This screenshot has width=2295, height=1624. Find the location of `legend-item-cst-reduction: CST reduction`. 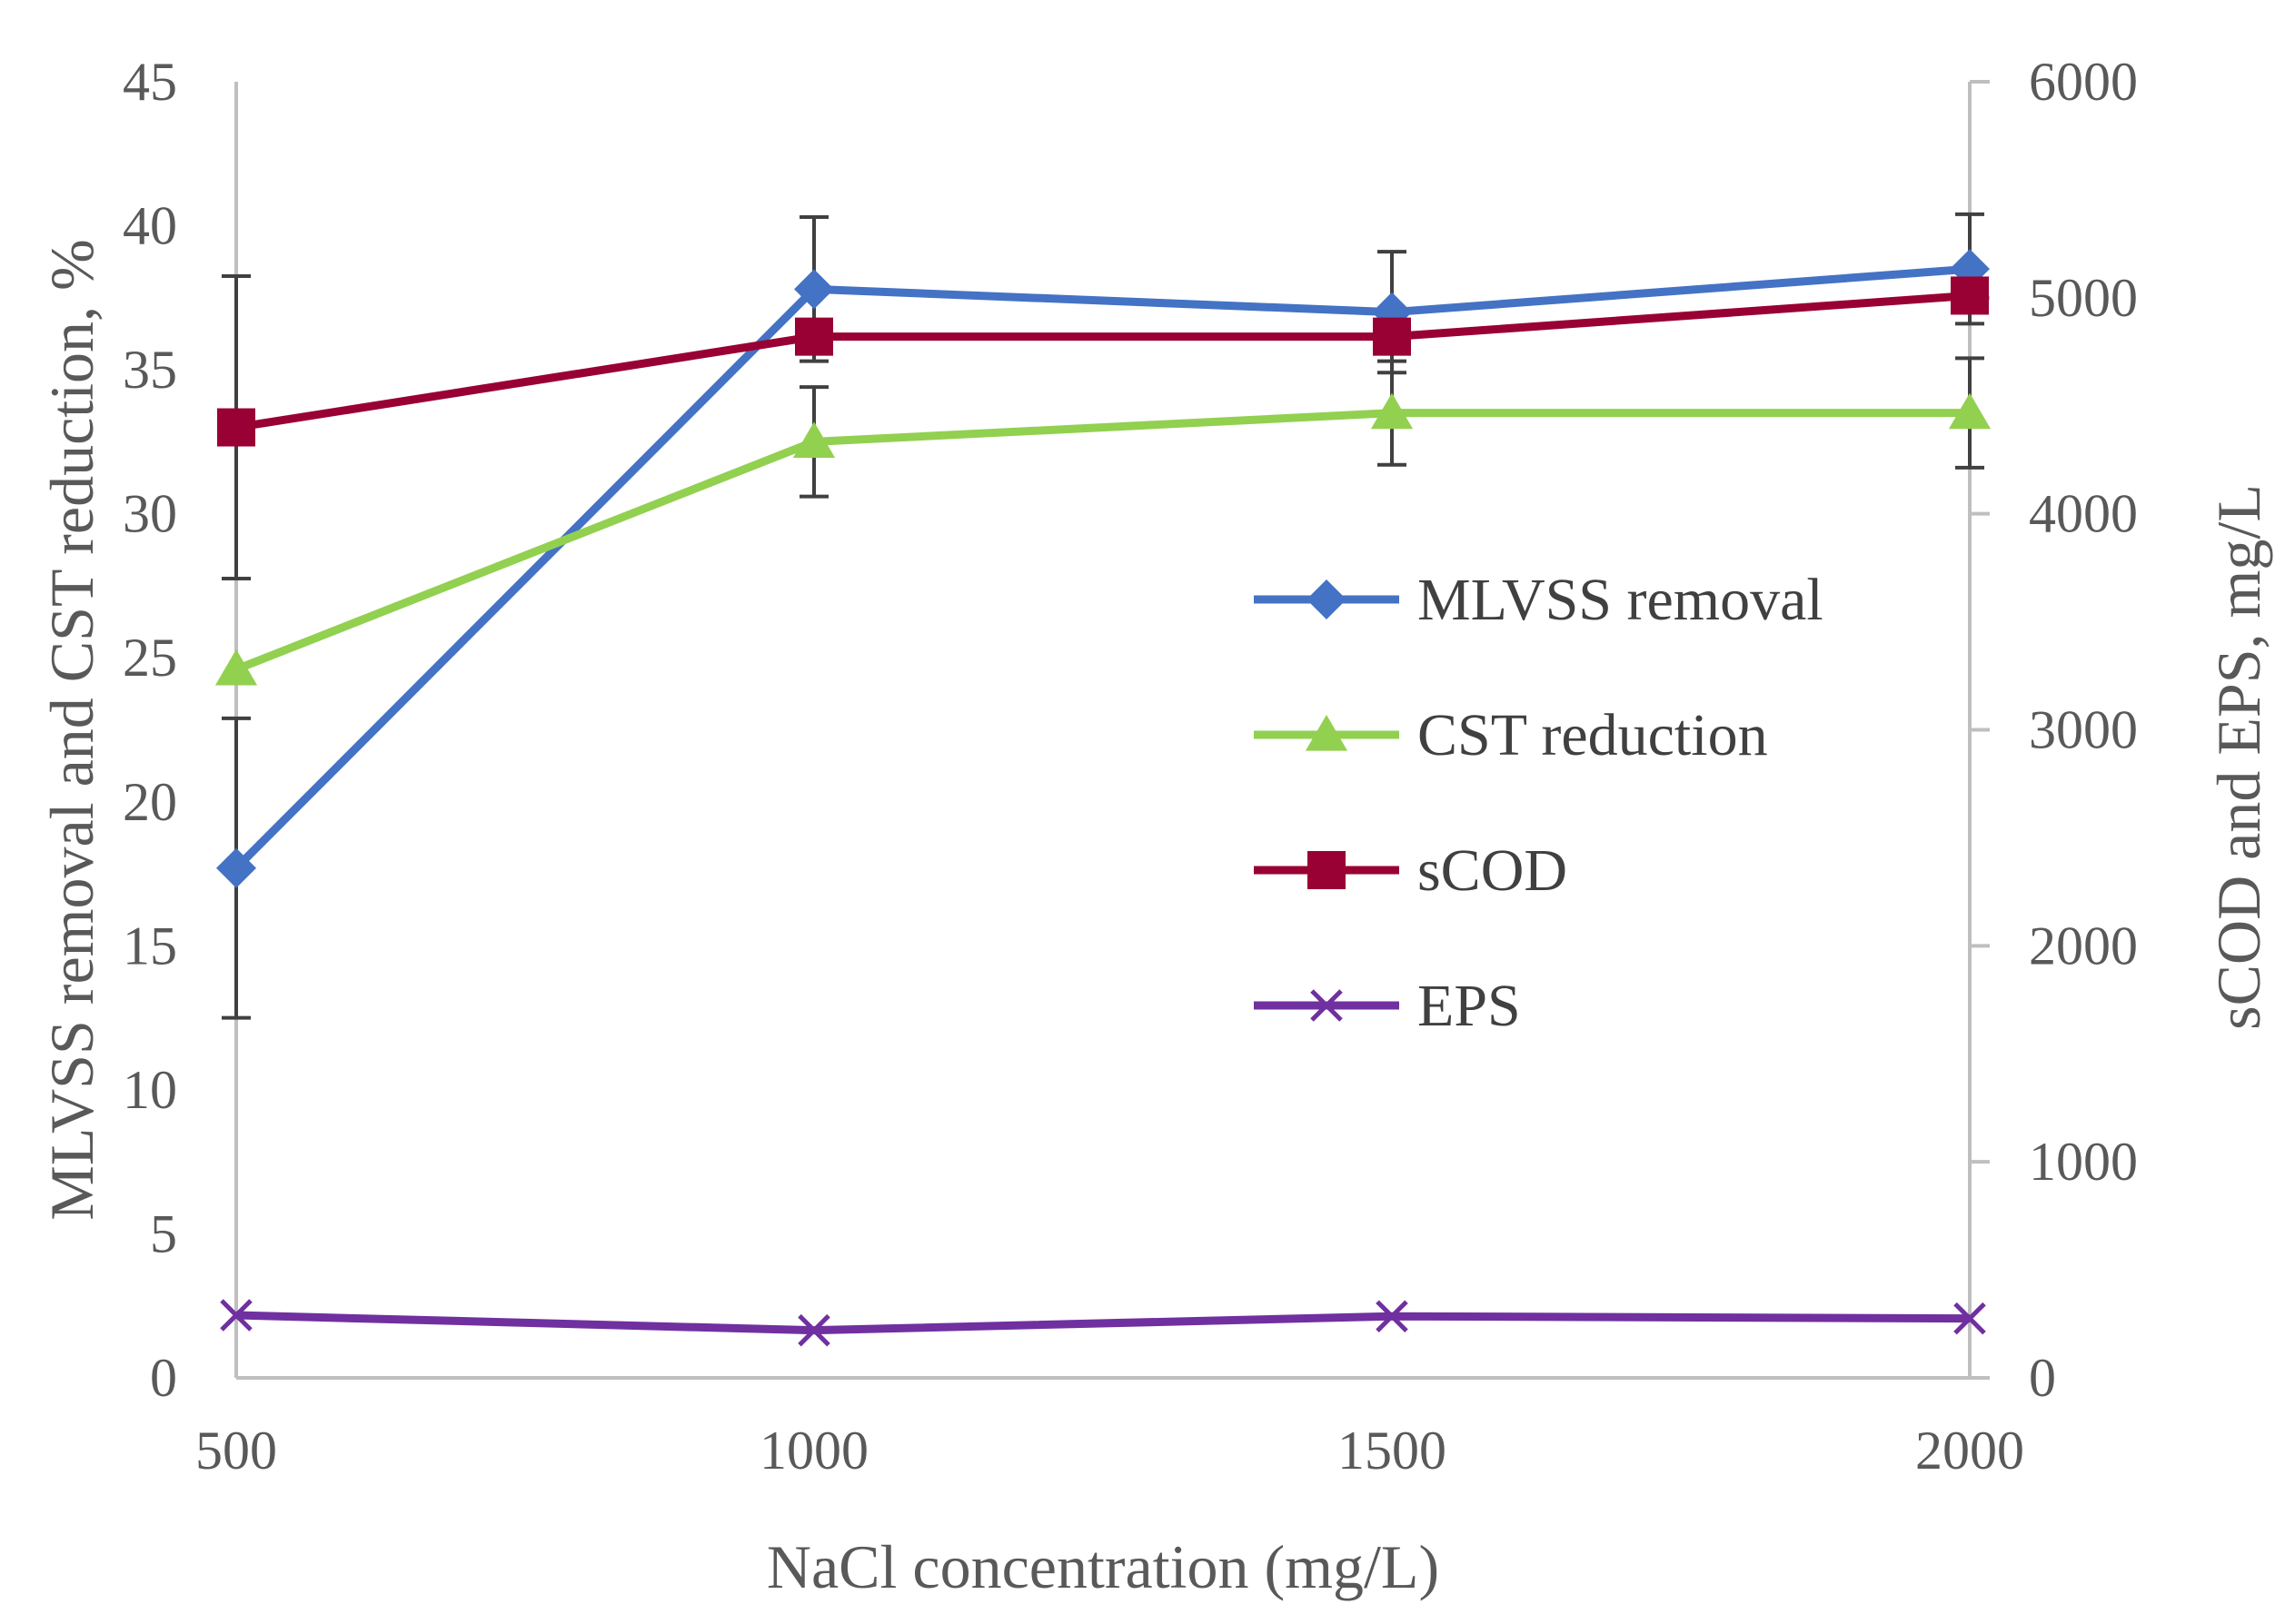

legend-item-cst-reduction: CST reduction is located at coordinates (1511, 735).